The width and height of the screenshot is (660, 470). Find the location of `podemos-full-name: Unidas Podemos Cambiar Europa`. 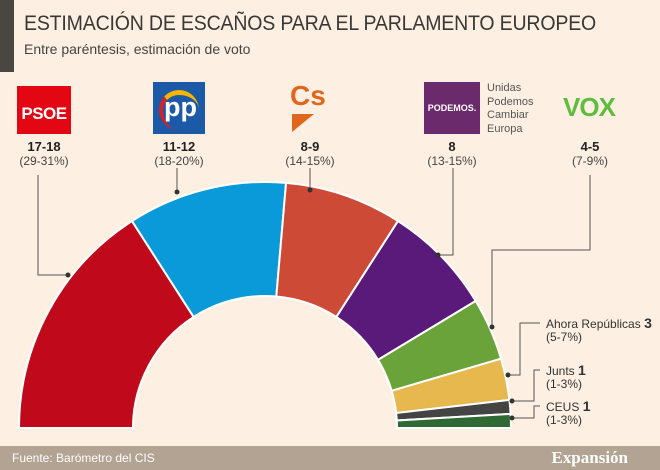

podemos-full-name: Unidas Podemos Cambiar Europa is located at coordinates (510, 109).